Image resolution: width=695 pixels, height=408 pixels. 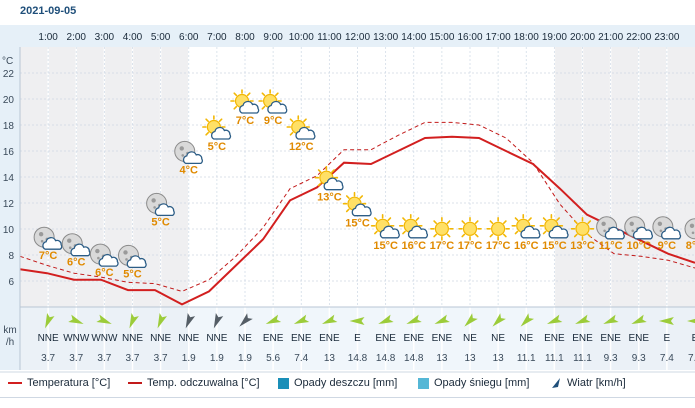 What do you see at coordinates (11, 256) in the screenshot?
I see `y-tick-label: 8` at bounding box center [11, 256].